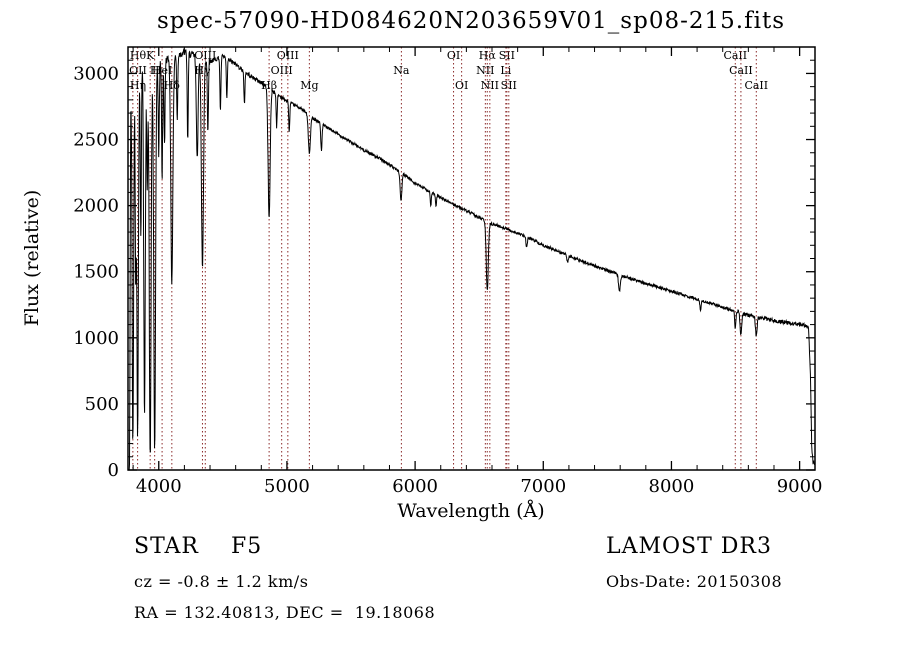 The image size is (900, 649). What do you see at coordinates (138, 55) in the screenshot?
I see `marker-label: Hθ` at bounding box center [138, 55].